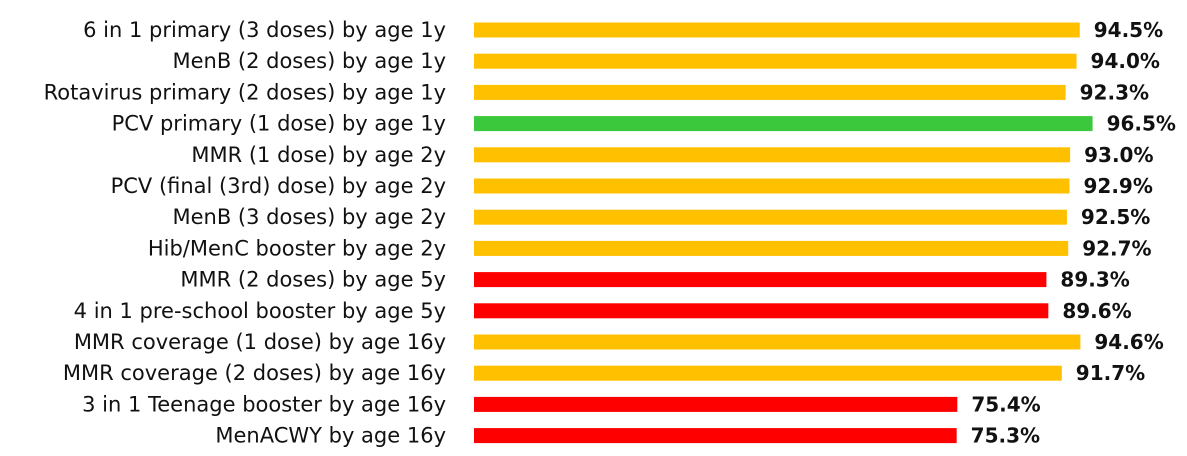 This screenshot has height=456, width=1187. I want to click on value-label: 75.4%, so click(1005, 404).